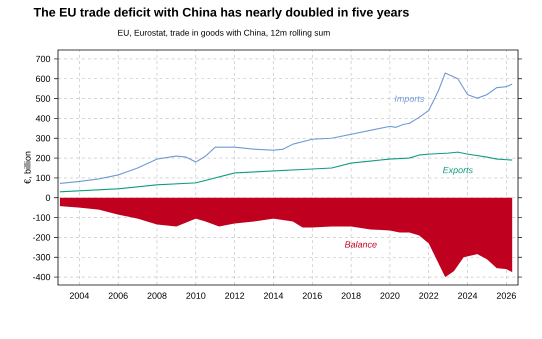 This screenshot has width=542, height=339. I want to click on y-tick-label: 500, so click(43, 98).